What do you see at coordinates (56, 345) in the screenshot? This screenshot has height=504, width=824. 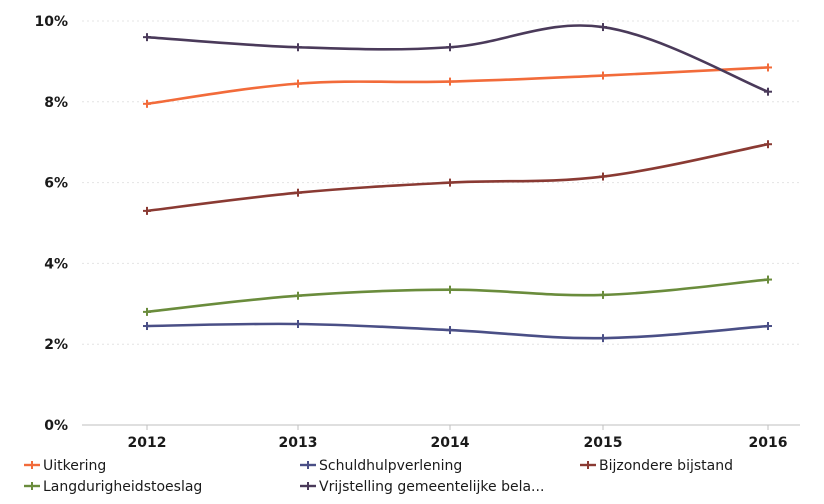 I see `y-tick-label: 2%` at bounding box center [56, 345].